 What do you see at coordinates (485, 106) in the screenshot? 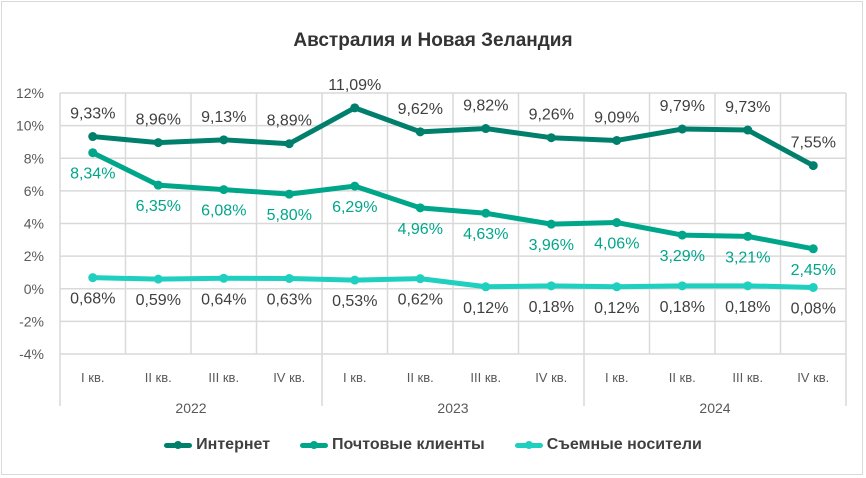
I see `data-label: 9,82%` at bounding box center [485, 106].